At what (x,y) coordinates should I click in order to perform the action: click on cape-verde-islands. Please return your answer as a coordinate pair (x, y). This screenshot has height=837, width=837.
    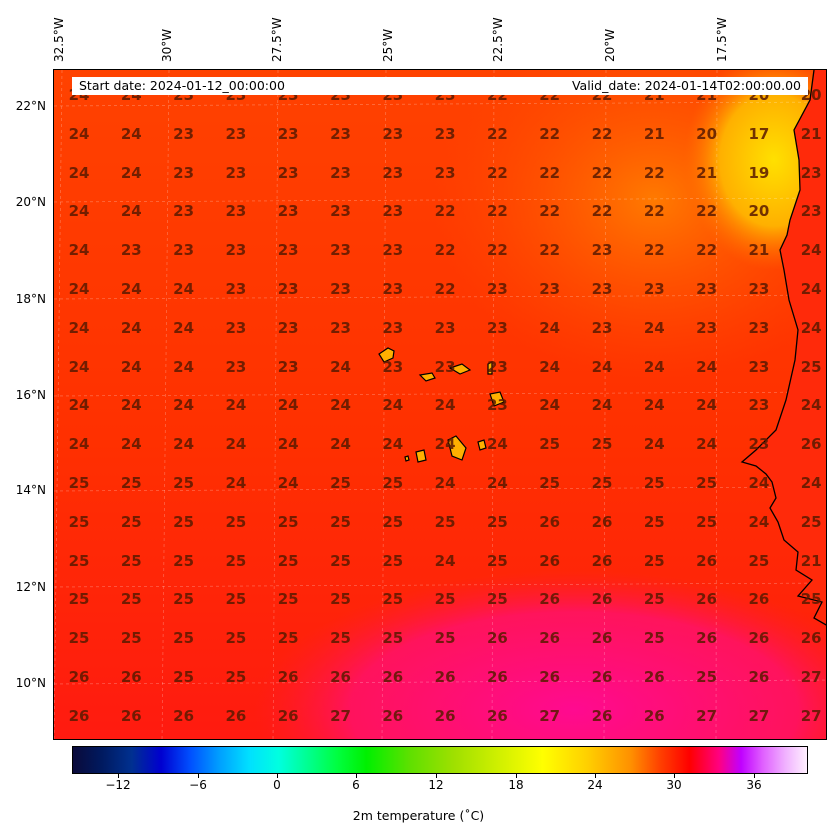
    Looking at the image, I should click on (441, 405).